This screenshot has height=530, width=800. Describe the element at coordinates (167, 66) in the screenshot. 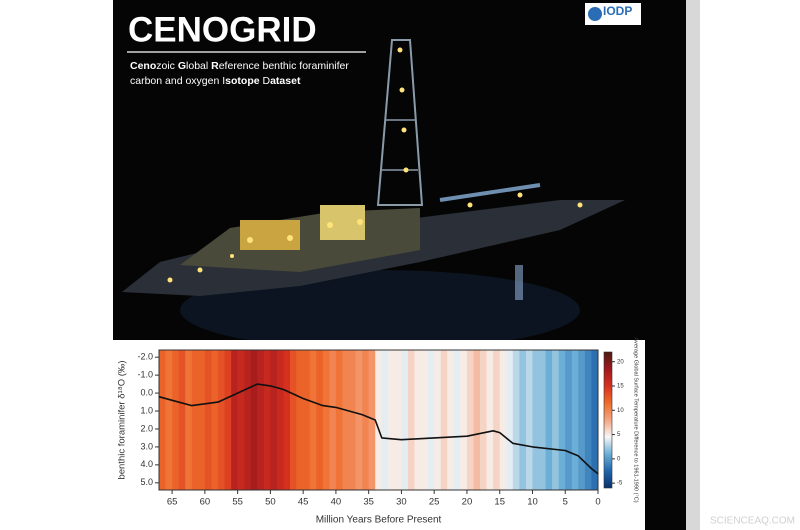

I see `subtitle-segment: zoic` at that location.